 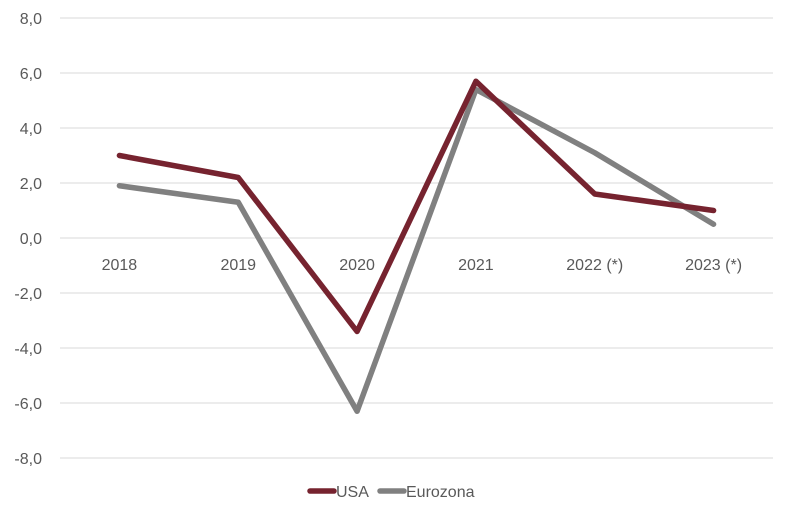 What do you see at coordinates (352, 492) in the screenshot?
I see `legend-label-usa: USA` at bounding box center [352, 492].